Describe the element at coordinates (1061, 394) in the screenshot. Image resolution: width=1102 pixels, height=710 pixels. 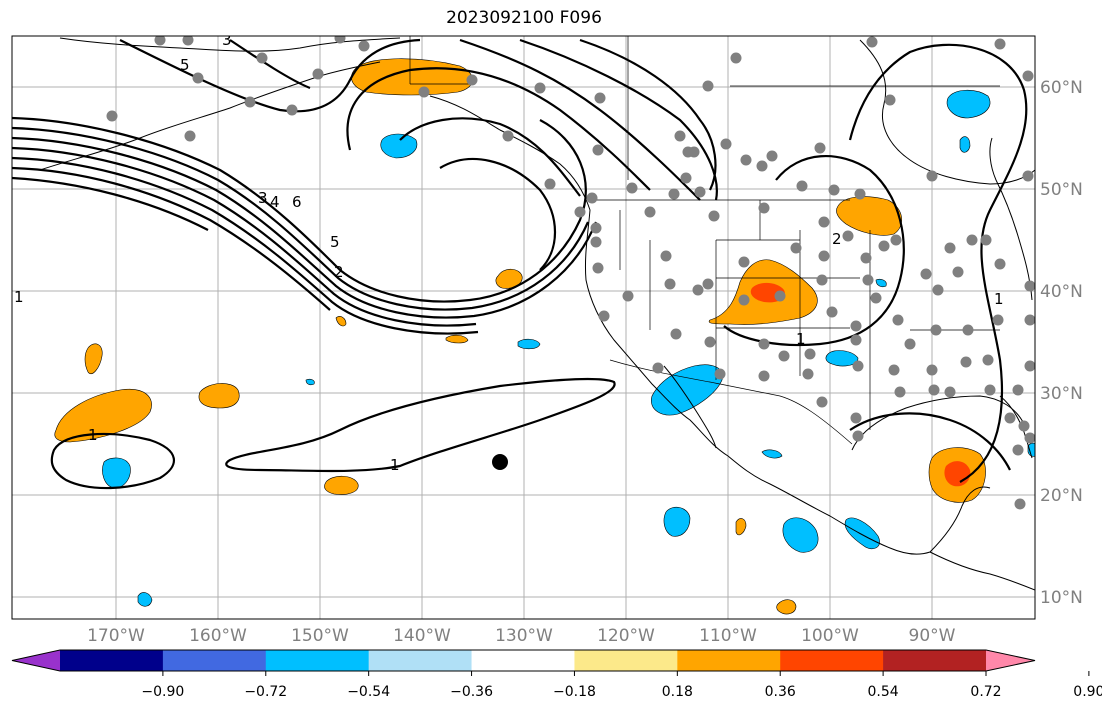
I see `lat-label: 30°N` at that location.